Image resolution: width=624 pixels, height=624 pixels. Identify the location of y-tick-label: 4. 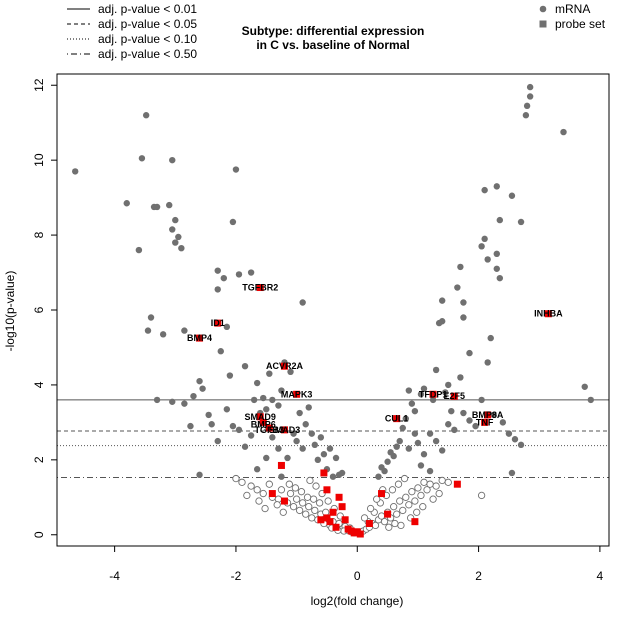
(39, 384).